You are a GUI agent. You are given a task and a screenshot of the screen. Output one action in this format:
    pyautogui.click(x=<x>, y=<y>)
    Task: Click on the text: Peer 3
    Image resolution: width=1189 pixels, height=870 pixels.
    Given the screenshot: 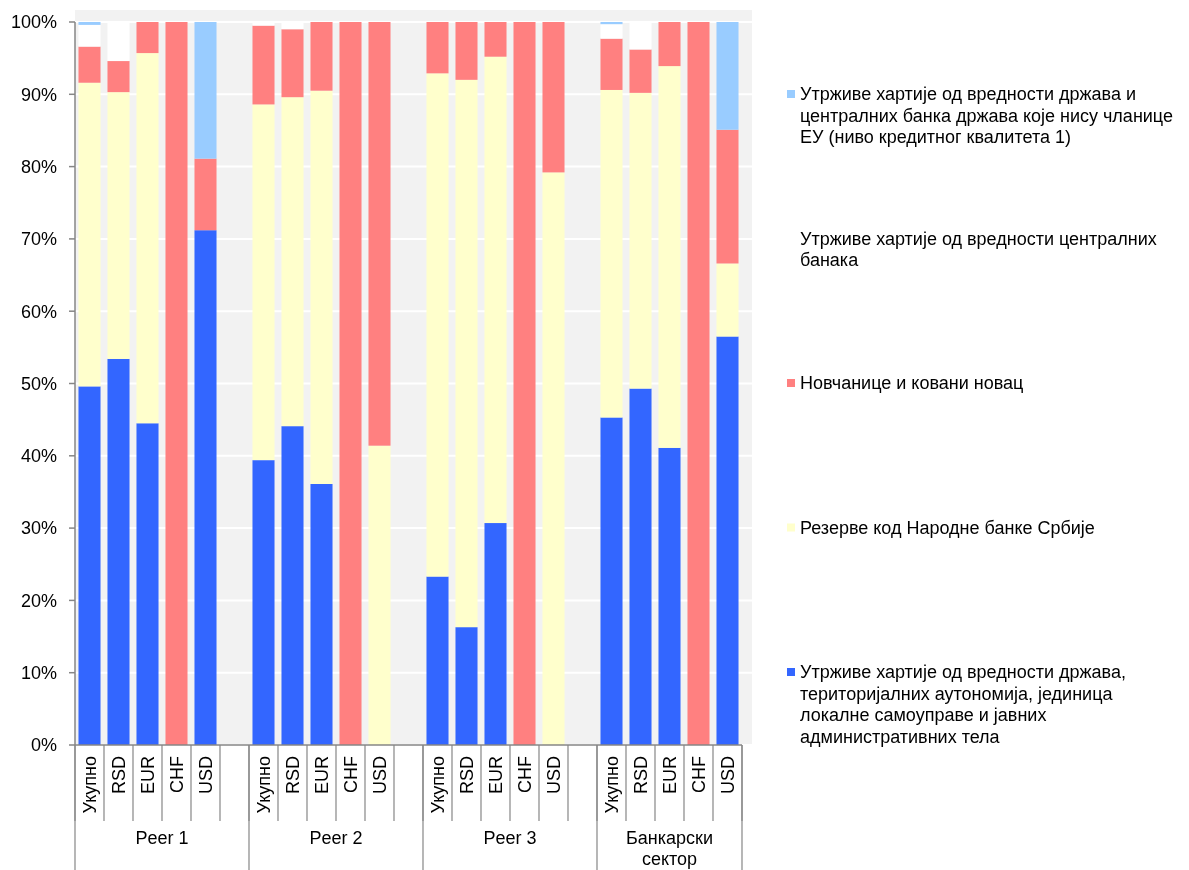 What is the action you would take?
    pyautogui.click(x=510, y=838)
    